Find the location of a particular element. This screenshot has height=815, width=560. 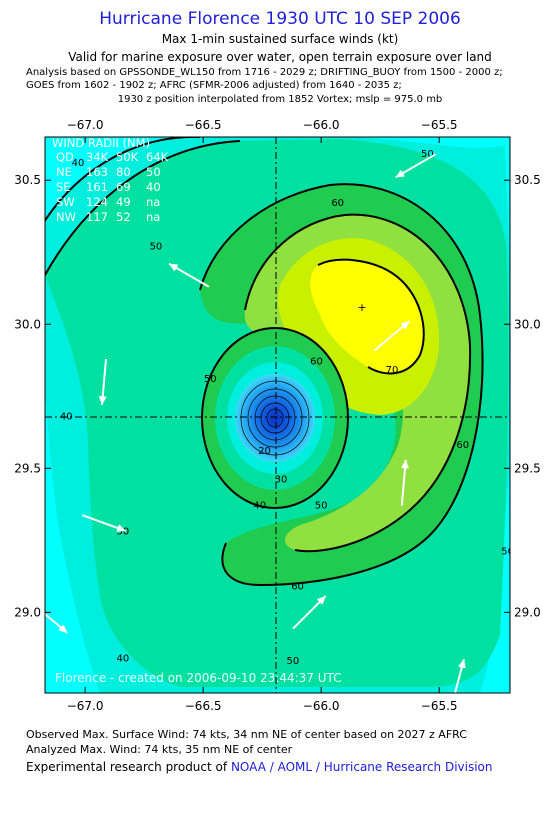

contour-line-70kt is located at coordinates (371, 316).